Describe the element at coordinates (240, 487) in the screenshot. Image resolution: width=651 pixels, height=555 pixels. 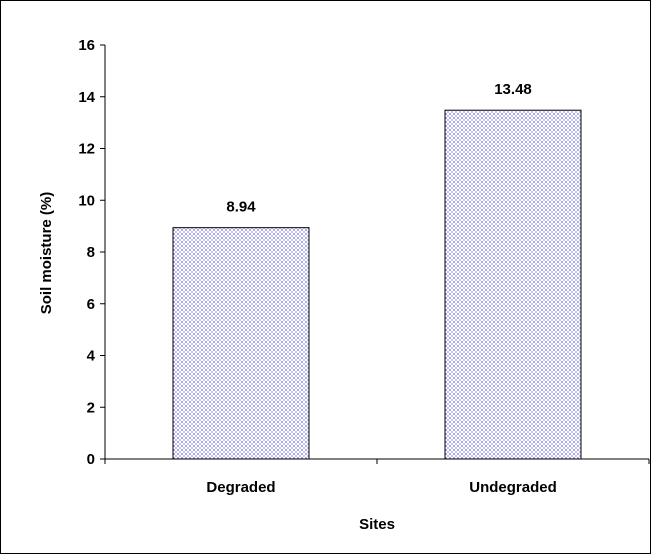
I see `x-category-label: Degraded` at that location.